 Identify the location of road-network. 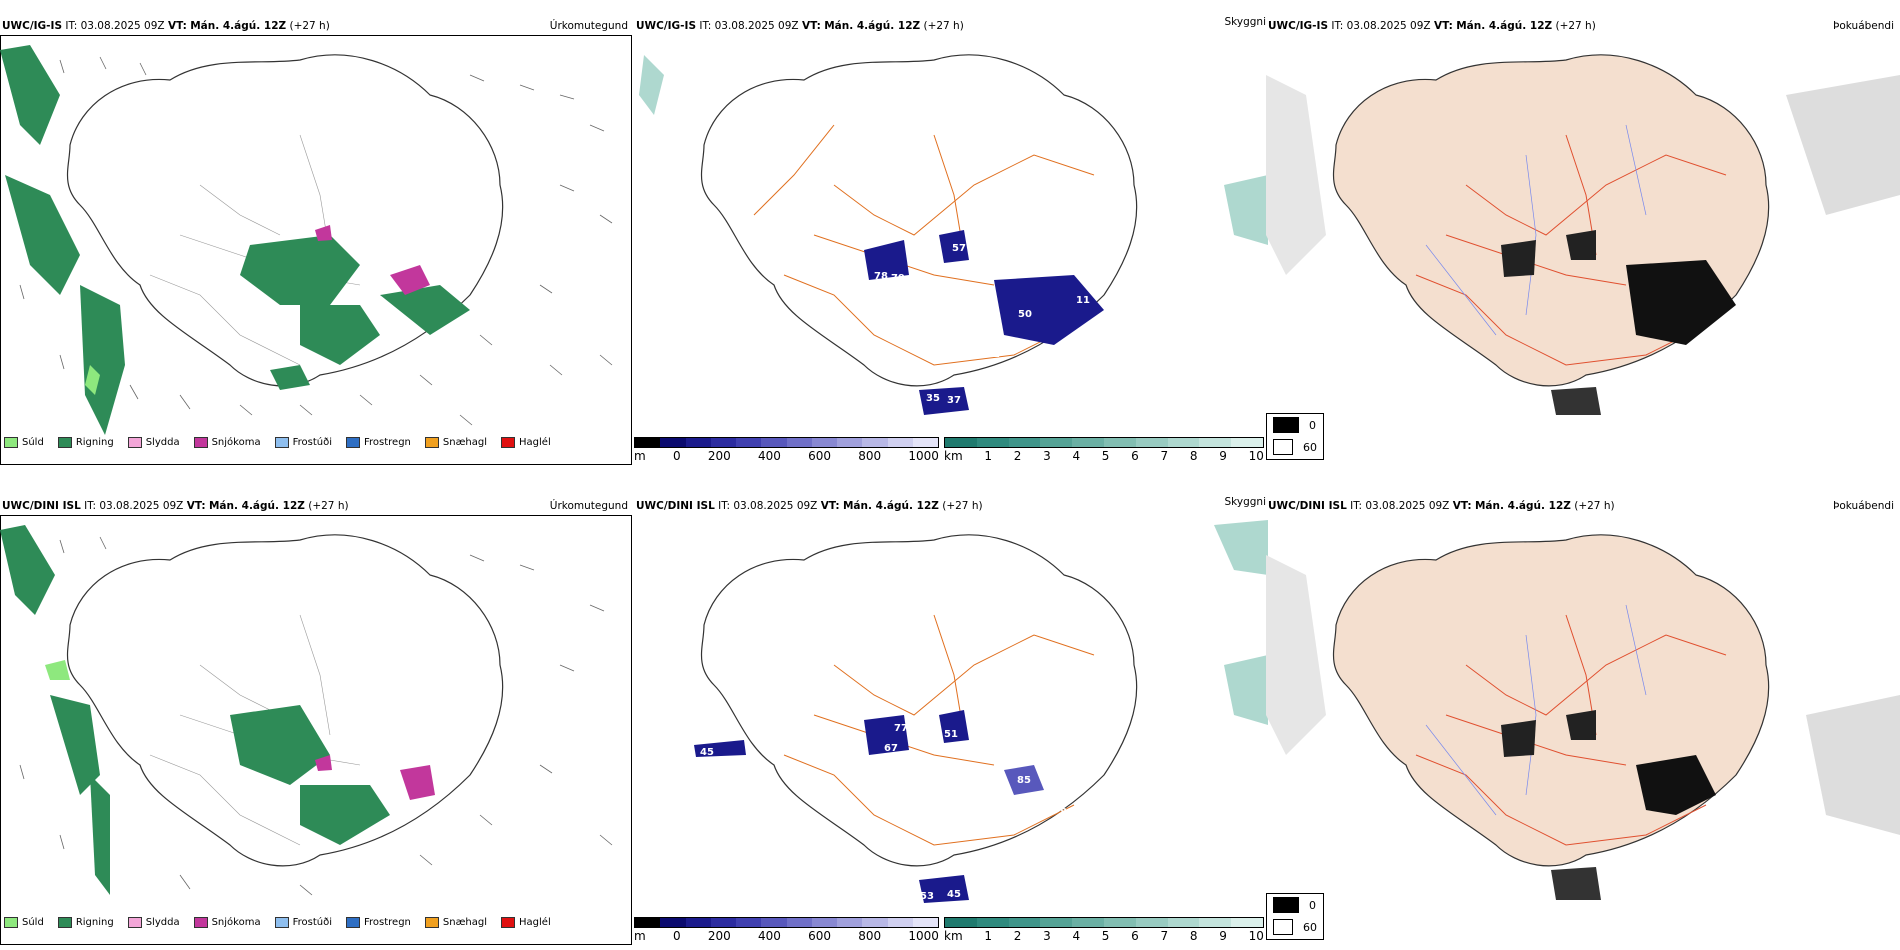
(1571, 250).